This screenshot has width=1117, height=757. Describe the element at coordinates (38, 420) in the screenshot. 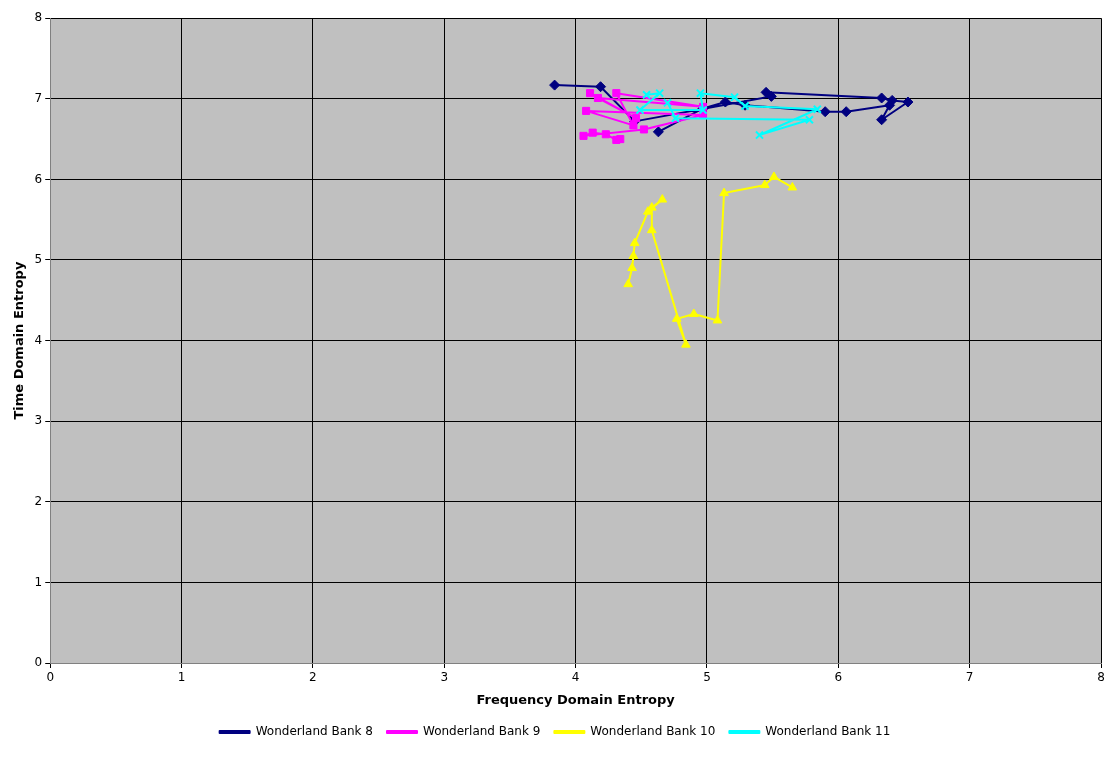

I see `y-tick-label: 3` at that location.